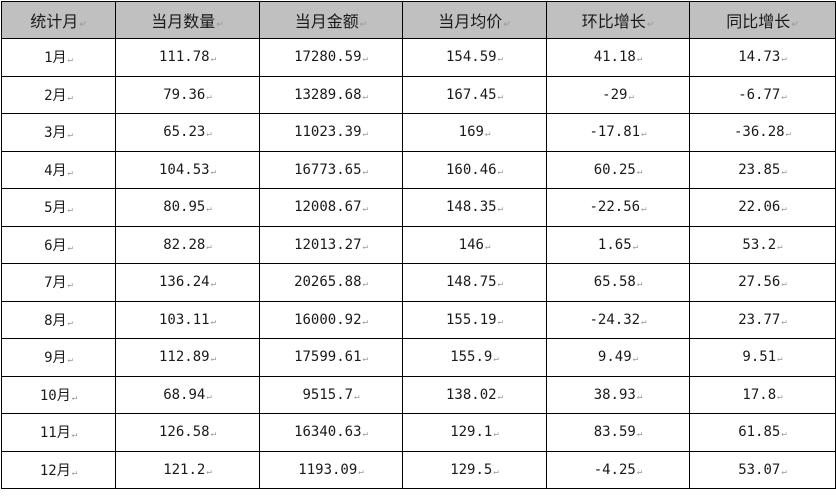  Describe the element at coordinates (418, 357) in the screenshot. I see `table-row: 9月↵ 112.89↵ 17599.61↵ 155.9↵ 9.49↵ 9.51↵` at that location.